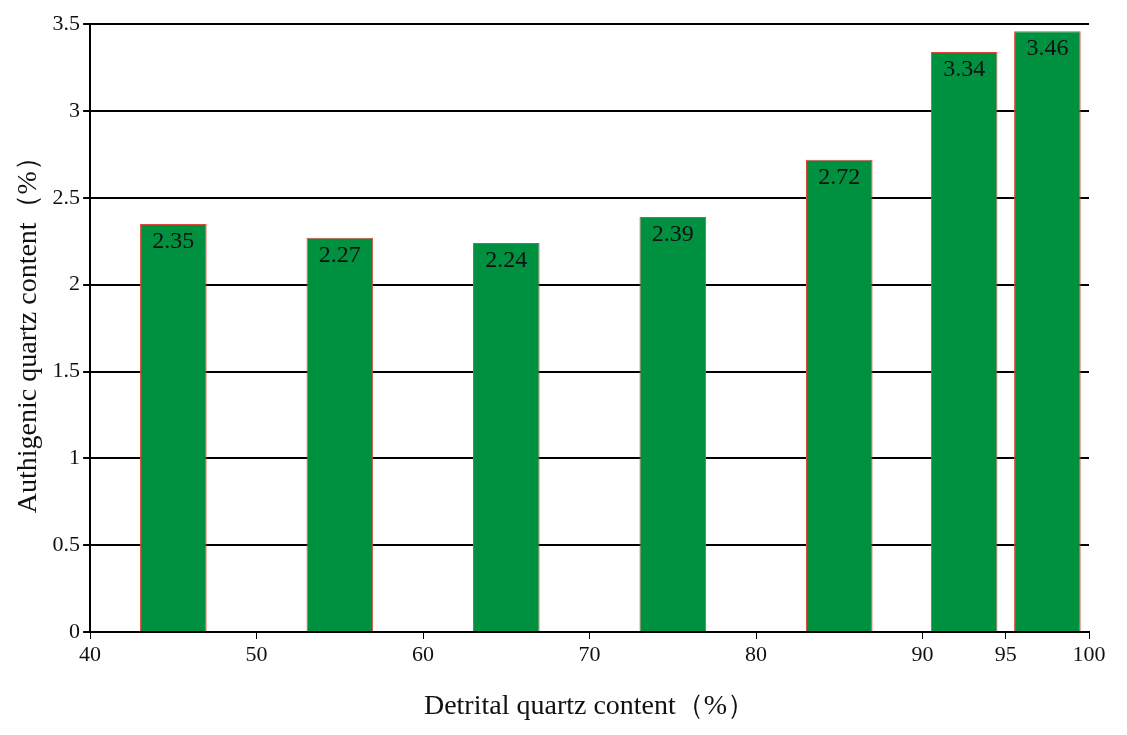 This screenshot has height=735, width=1127. I want to click on y-tick-label: 3, so click(75, 109).